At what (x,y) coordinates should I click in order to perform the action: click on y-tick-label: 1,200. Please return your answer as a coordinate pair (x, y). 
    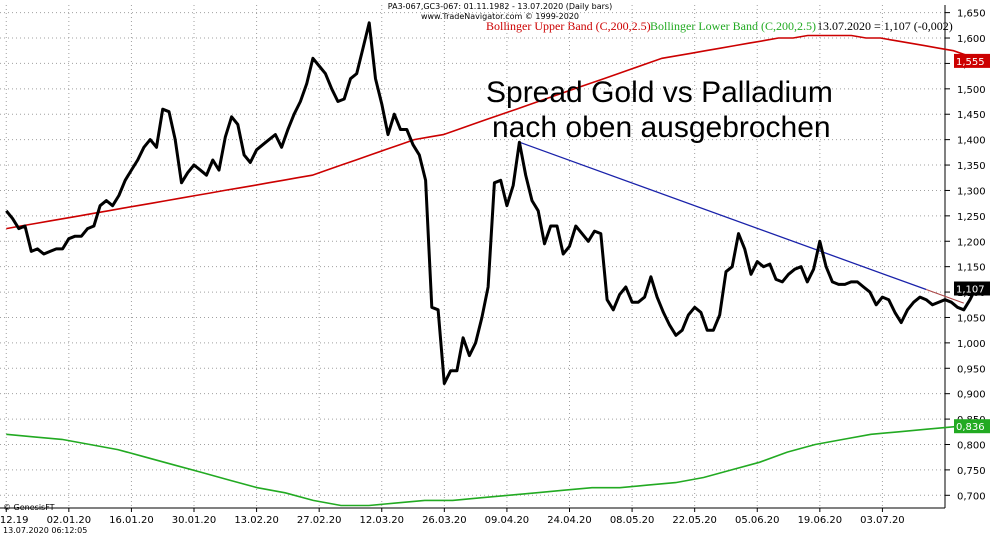
    Looking at the image, I should click on (971, 242).